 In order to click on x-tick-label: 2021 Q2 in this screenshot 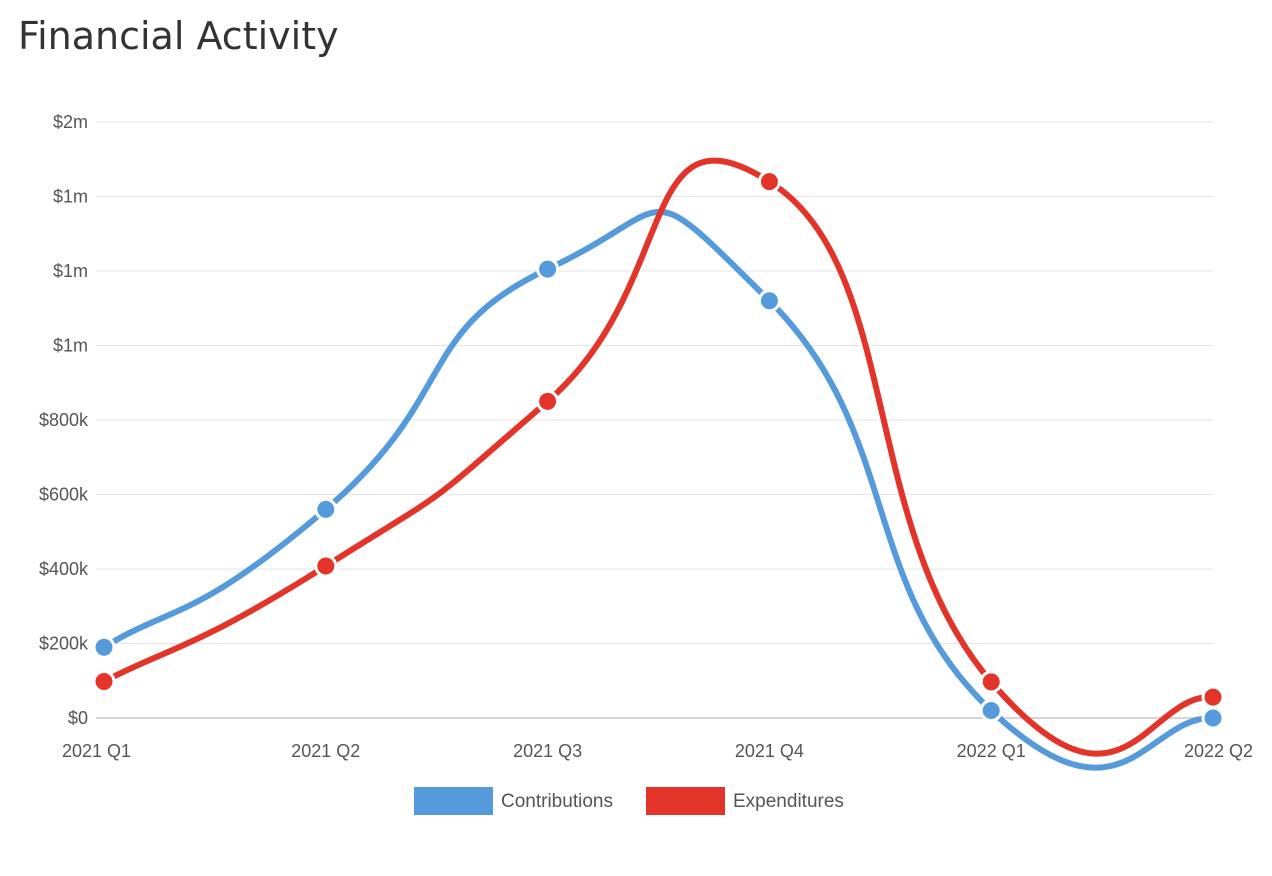, I will do `click(325, 751)`.